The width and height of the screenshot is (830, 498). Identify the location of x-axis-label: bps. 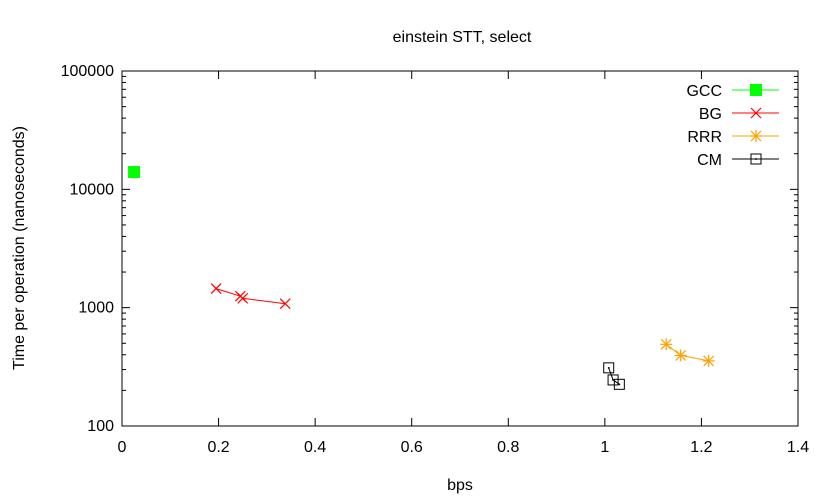
(460, 485).